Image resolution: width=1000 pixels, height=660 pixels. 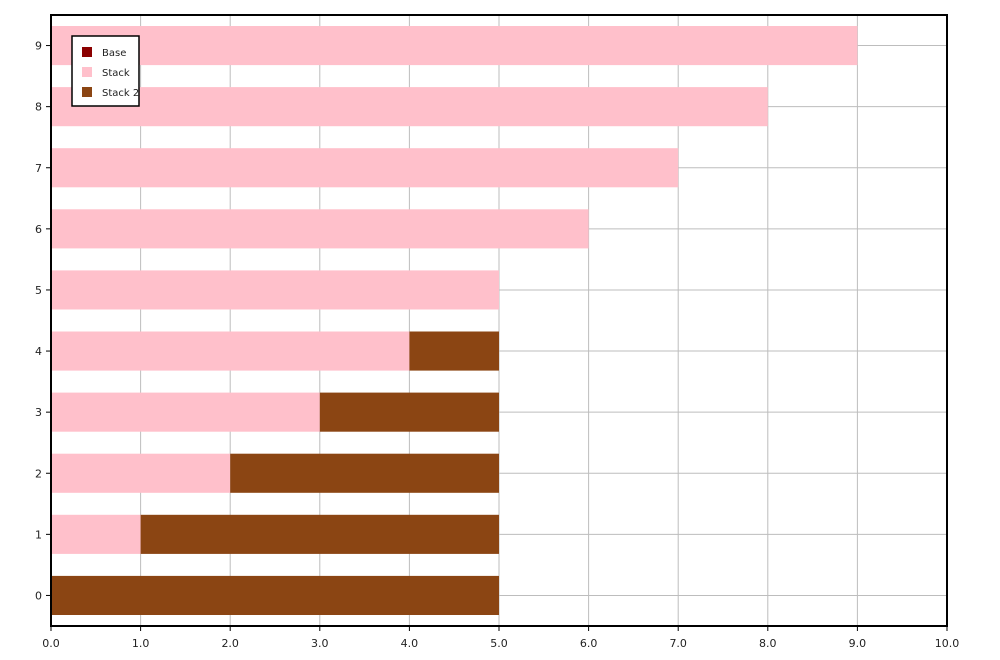 I want to click on x-tick-label: 8.0, so click(x=768, y=643).